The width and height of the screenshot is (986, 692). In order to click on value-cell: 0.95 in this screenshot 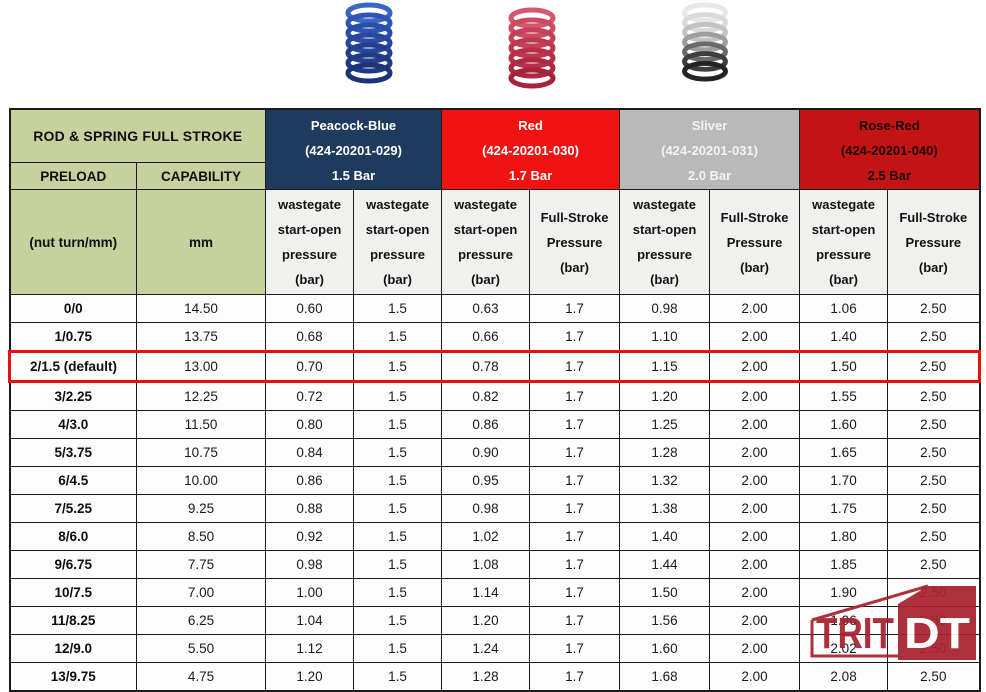, I will do `click(486, 480)`.